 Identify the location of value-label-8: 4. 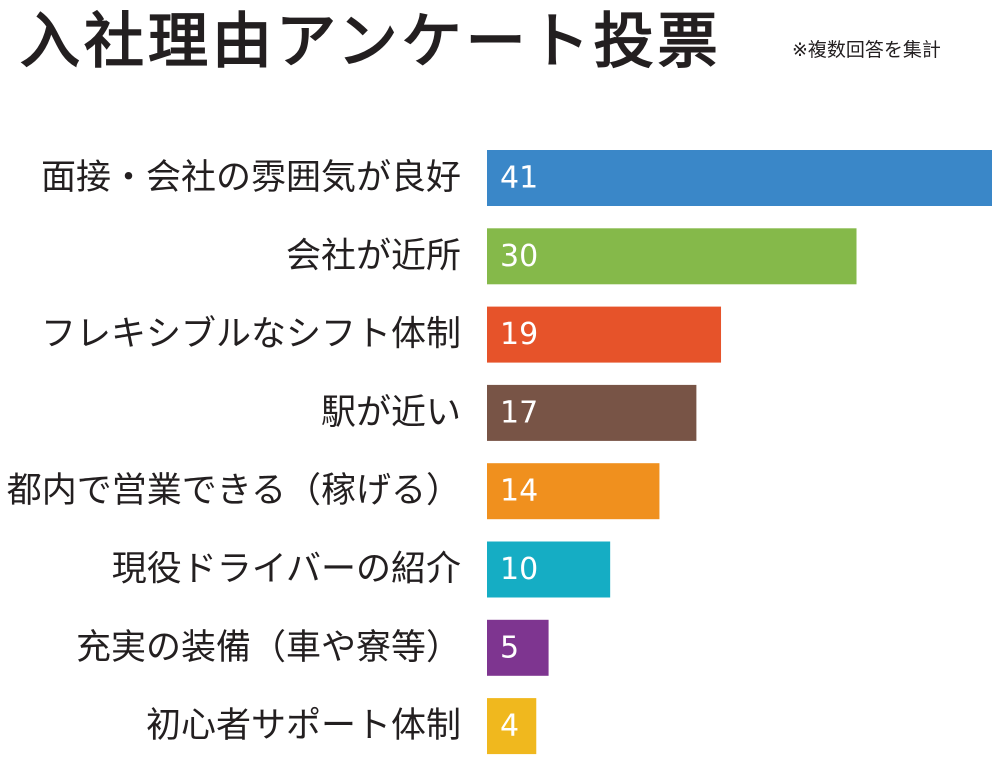
(509, 726).